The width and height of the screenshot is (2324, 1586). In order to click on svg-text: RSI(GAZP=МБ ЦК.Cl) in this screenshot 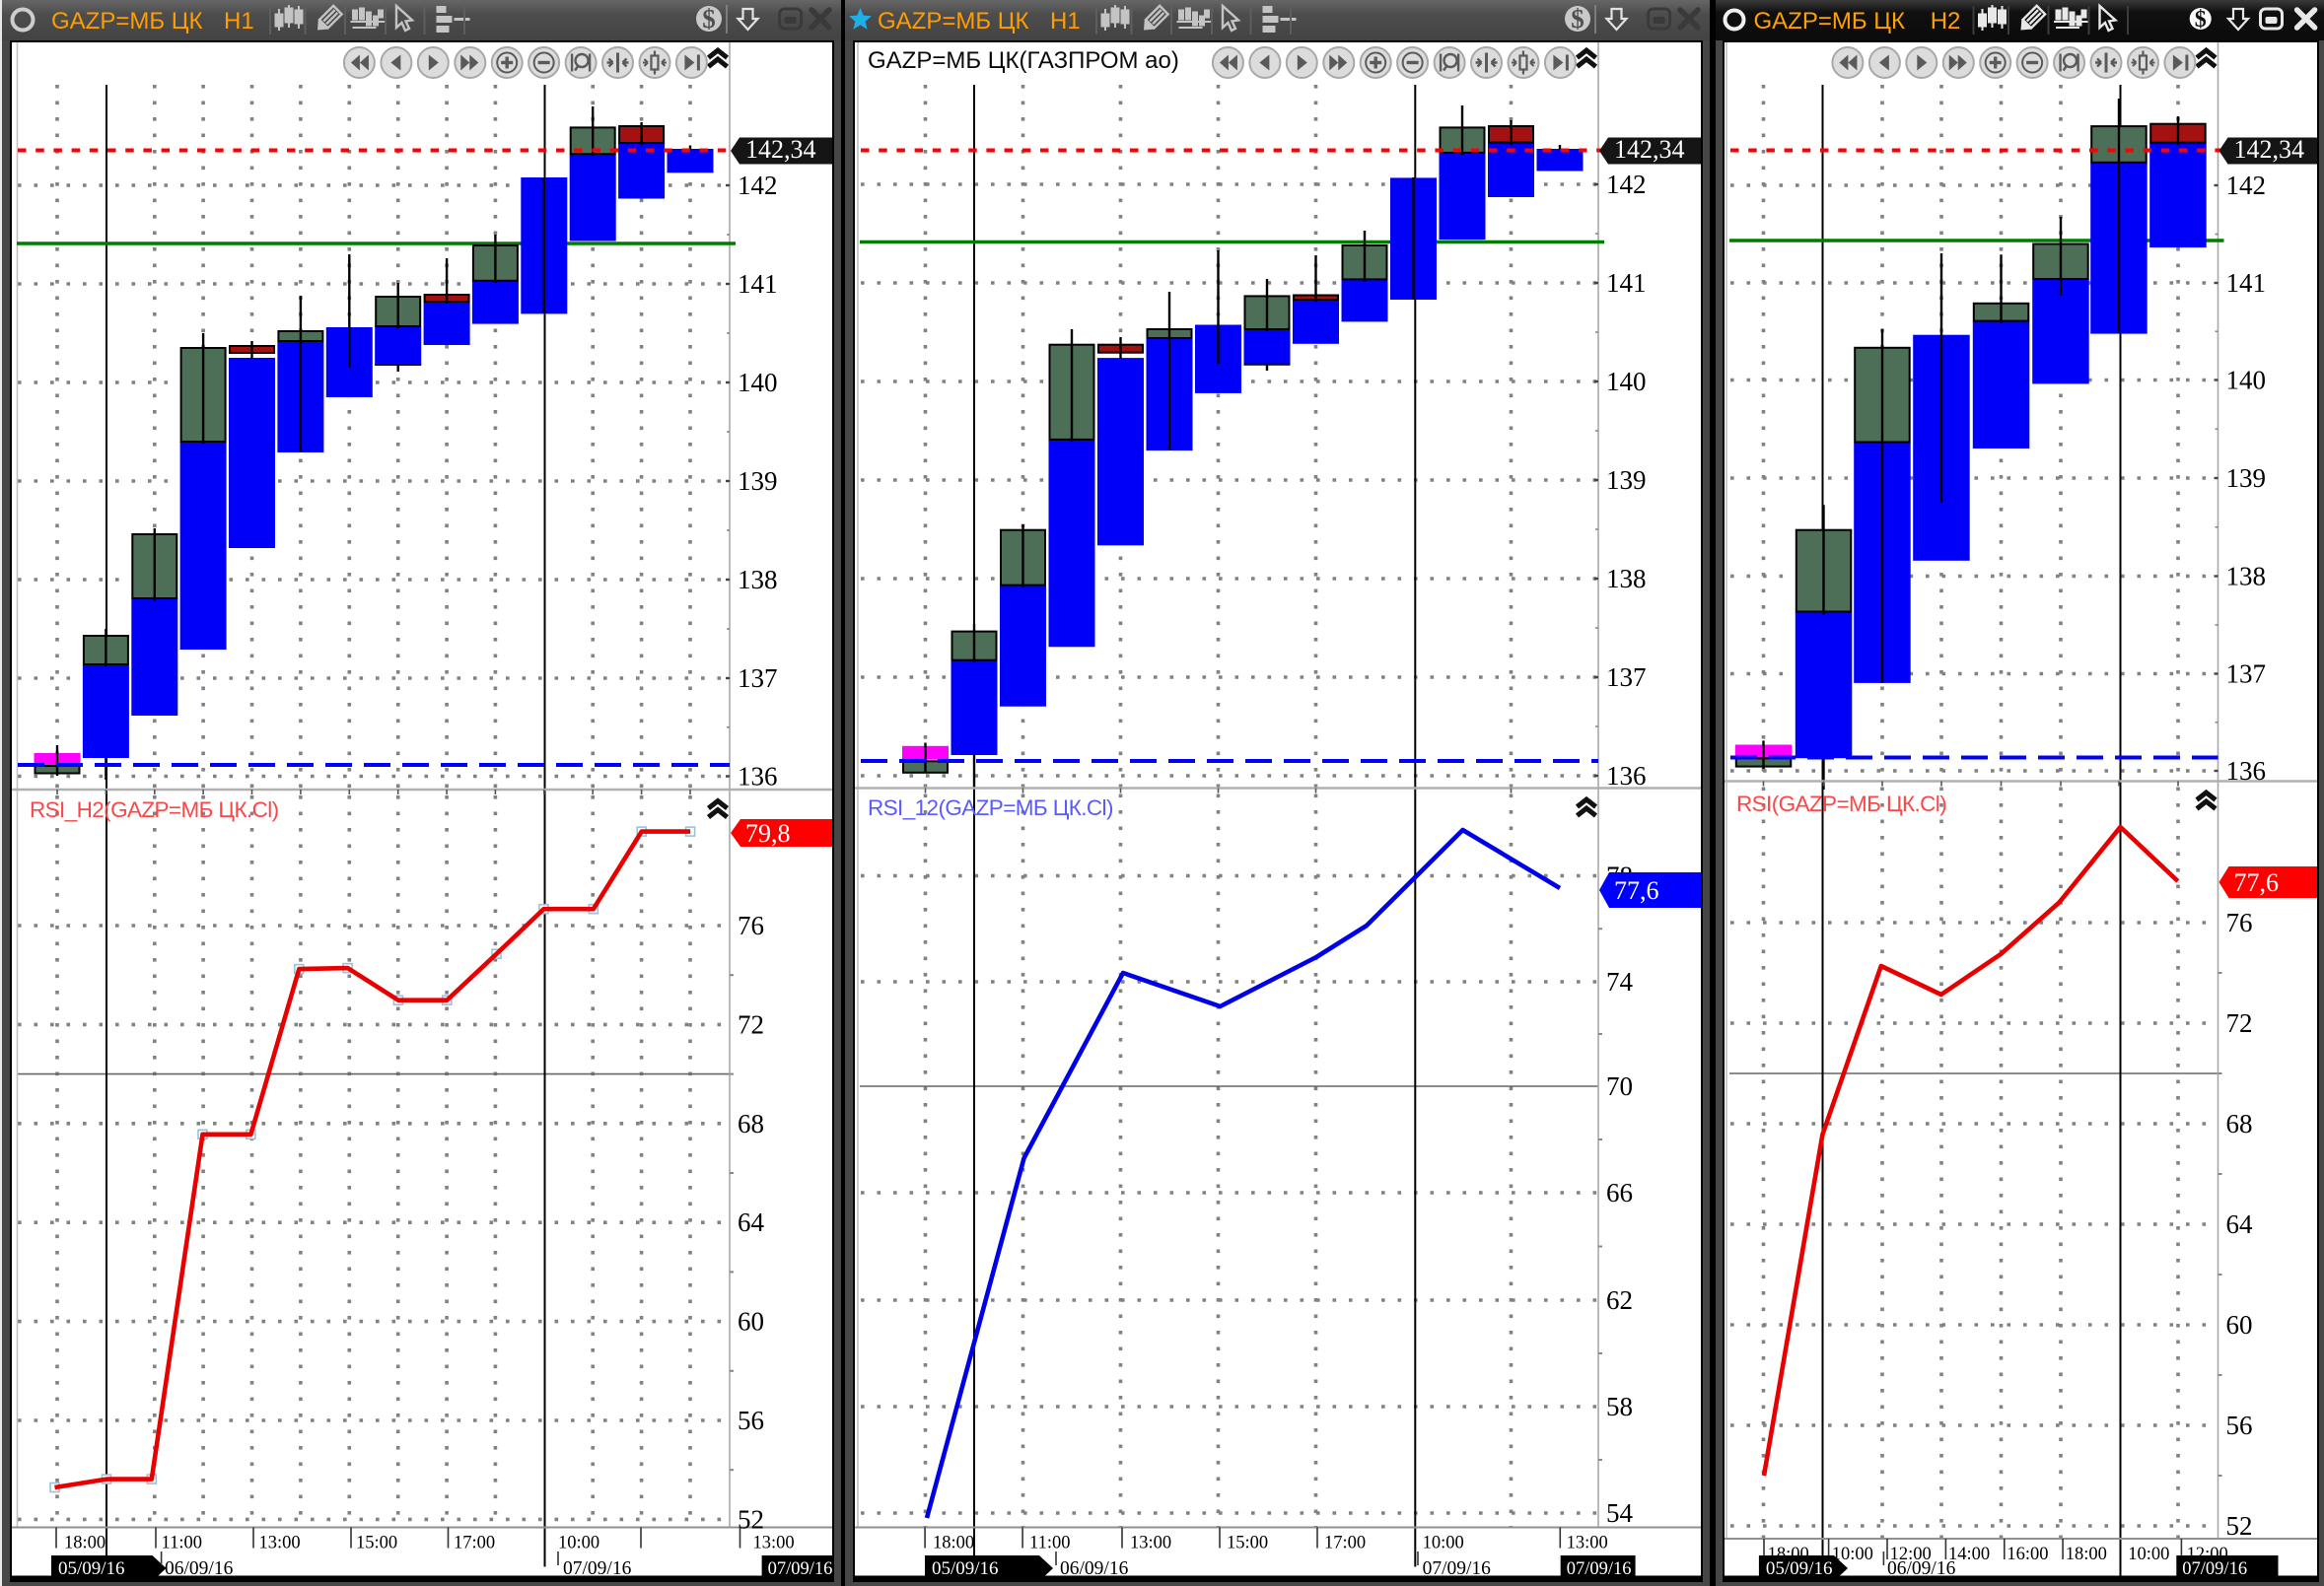, I will do `click(1841, 804)`.